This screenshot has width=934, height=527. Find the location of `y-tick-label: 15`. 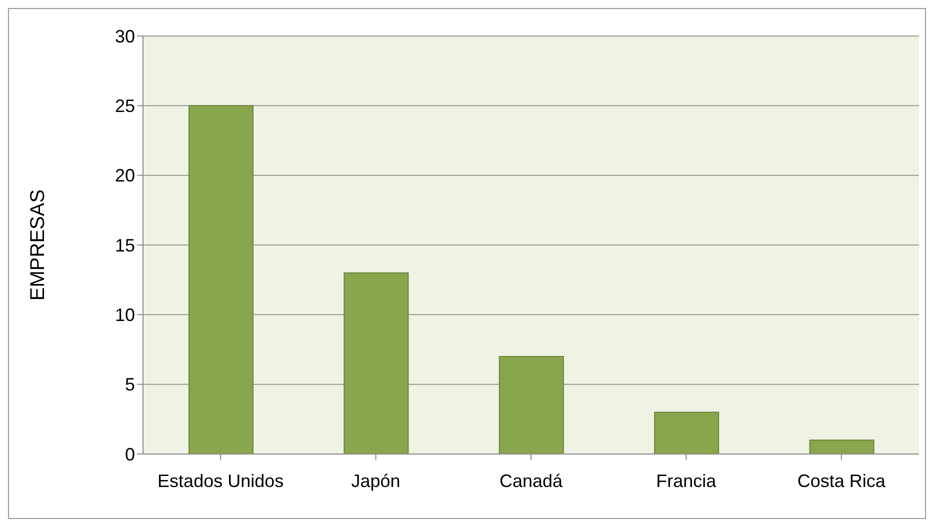

y-tick-label: 15 is located at coordinates (124, 245).